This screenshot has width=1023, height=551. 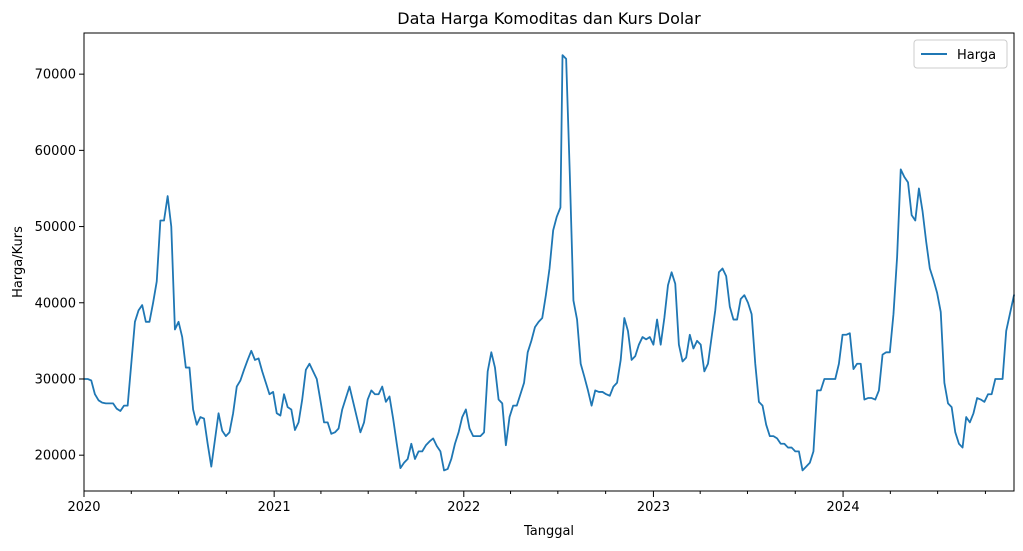 What do you see at coordinates (526, 503) in the screenshot?
I see `x-axis: 2020 2021 2022 2023 2024` at bounding box center [526, 503].